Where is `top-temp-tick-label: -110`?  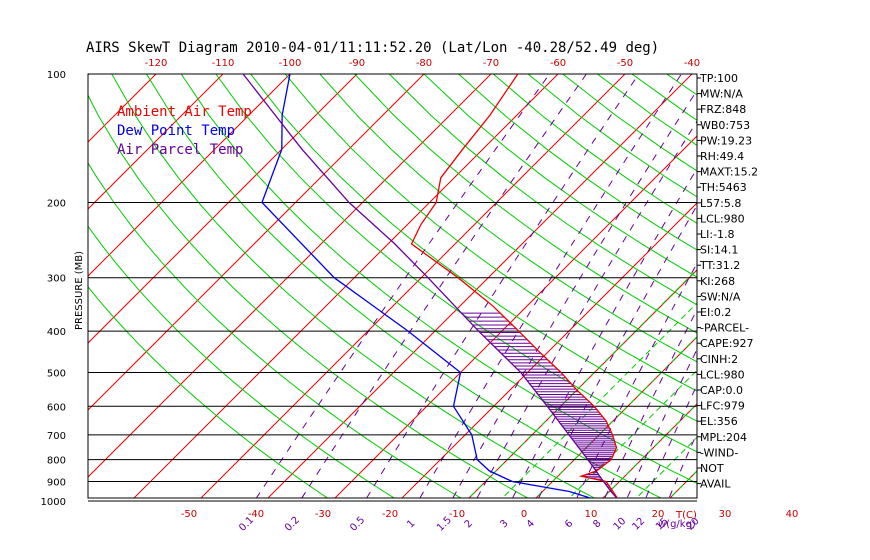 top-temp-tick-label: -110 is located at coordinates (223, 63).